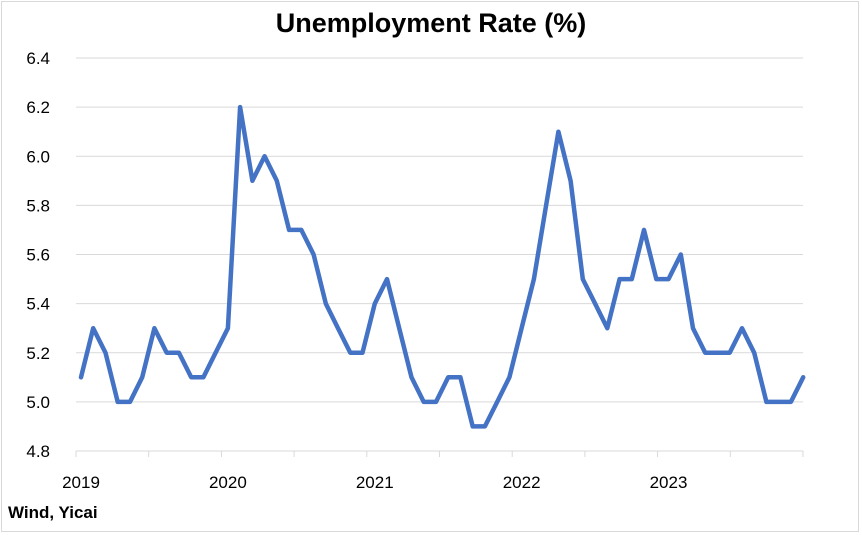 Image resolution: width=862 pixels, height=535 pixels. What do you see at coordinates (38, 205) in the screenshot?
I see `y-tick-label: 5.8` at bounding box center [38, 205].